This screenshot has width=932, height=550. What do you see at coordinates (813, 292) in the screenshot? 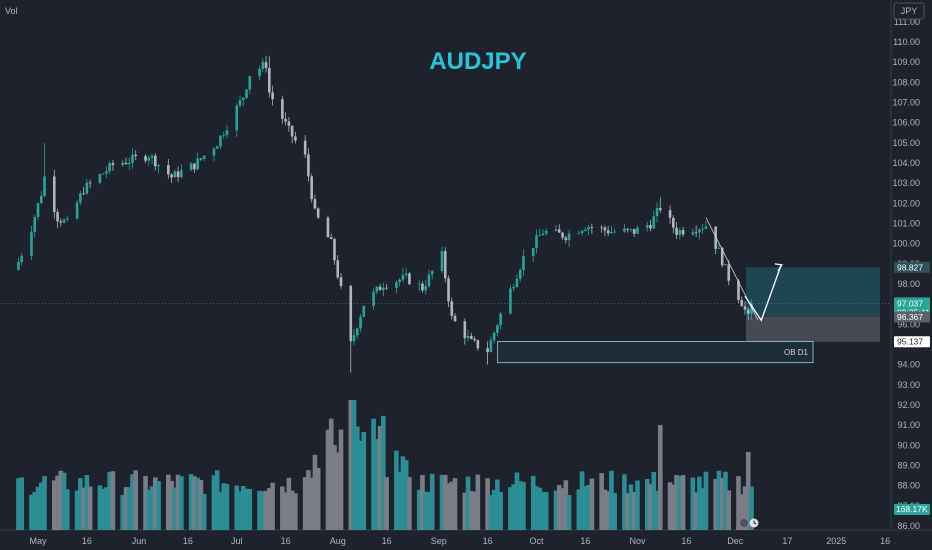
I see `target-zone` at bounding box center [813, 292].